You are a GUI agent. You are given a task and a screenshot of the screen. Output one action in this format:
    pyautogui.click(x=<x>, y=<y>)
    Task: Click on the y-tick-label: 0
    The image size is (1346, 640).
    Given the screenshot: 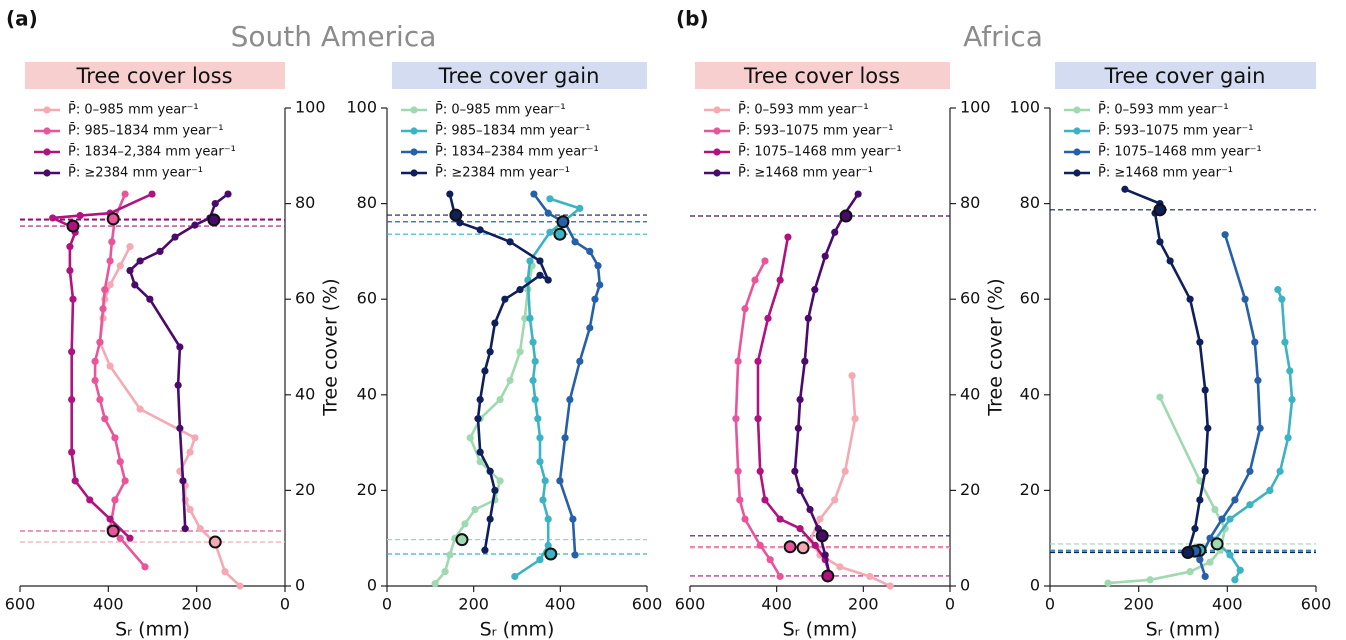 What is the action you would take?
    pyautogui.click(x=372, y=585)
    